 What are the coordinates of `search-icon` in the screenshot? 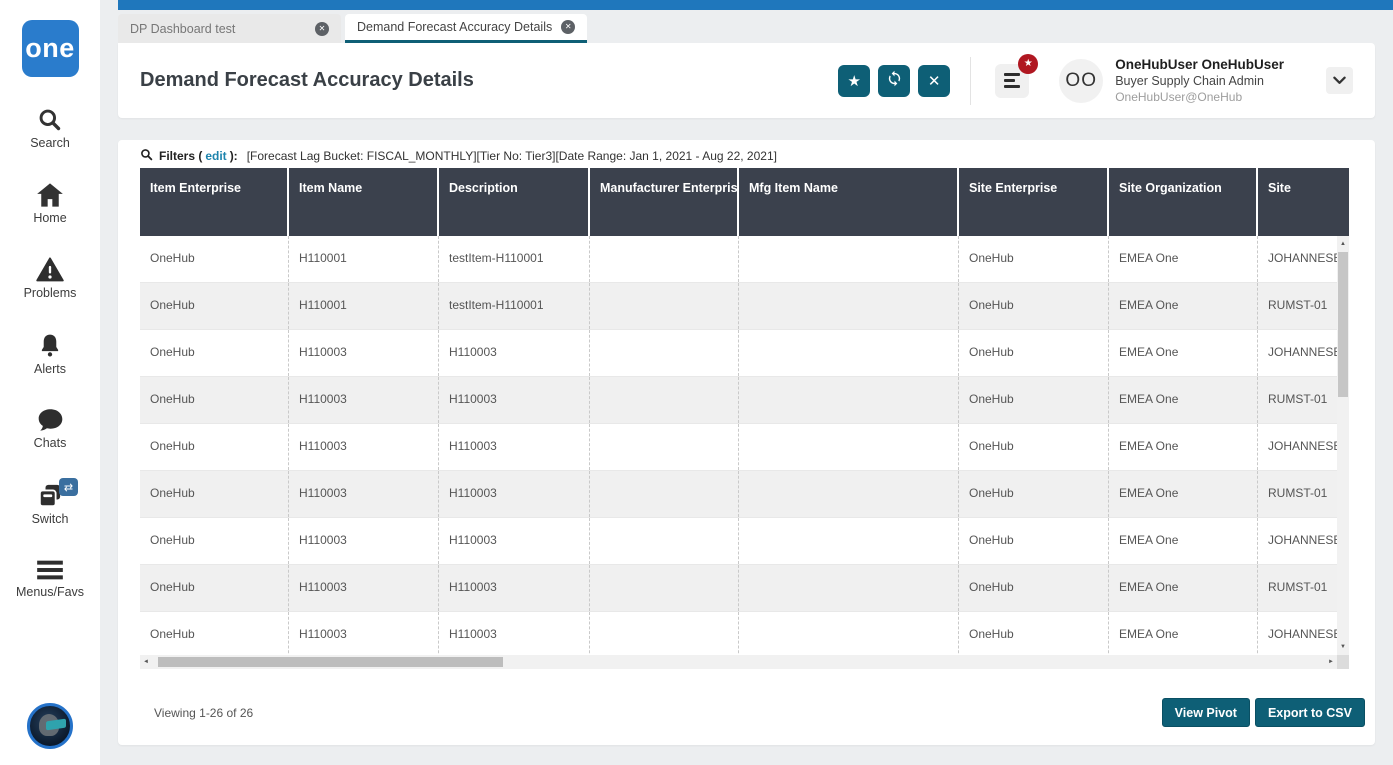 It's located at (49, 119).